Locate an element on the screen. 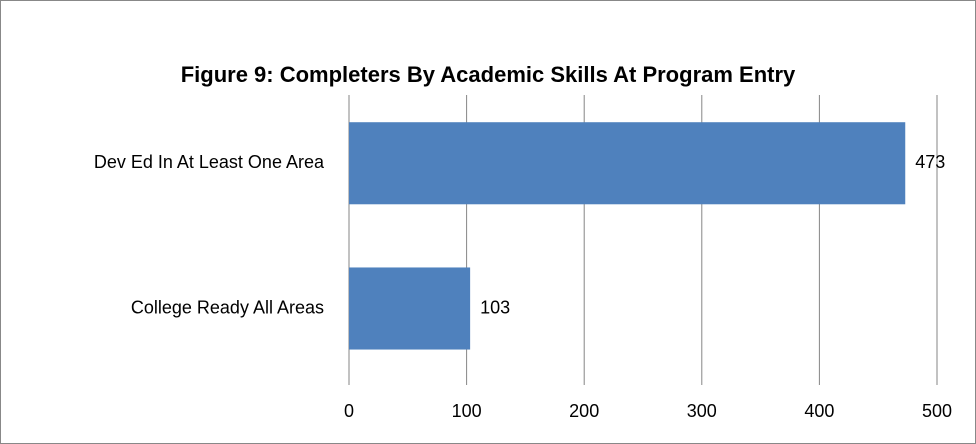 The image size is (976, 444). x-tick-label: 500 is located at coordinates (937, 411).